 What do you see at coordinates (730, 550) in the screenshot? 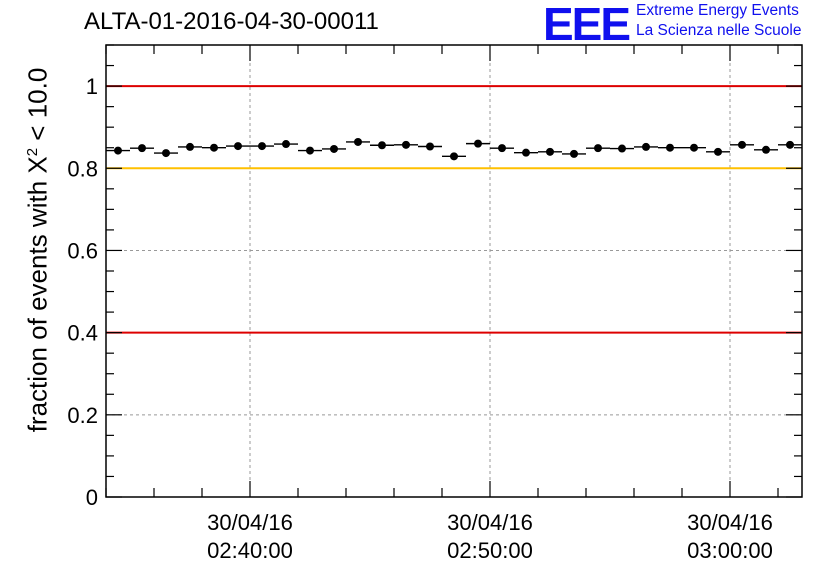
I see `x-tick-label-time-2: 03:00:00` at bounding box center [730, 550].